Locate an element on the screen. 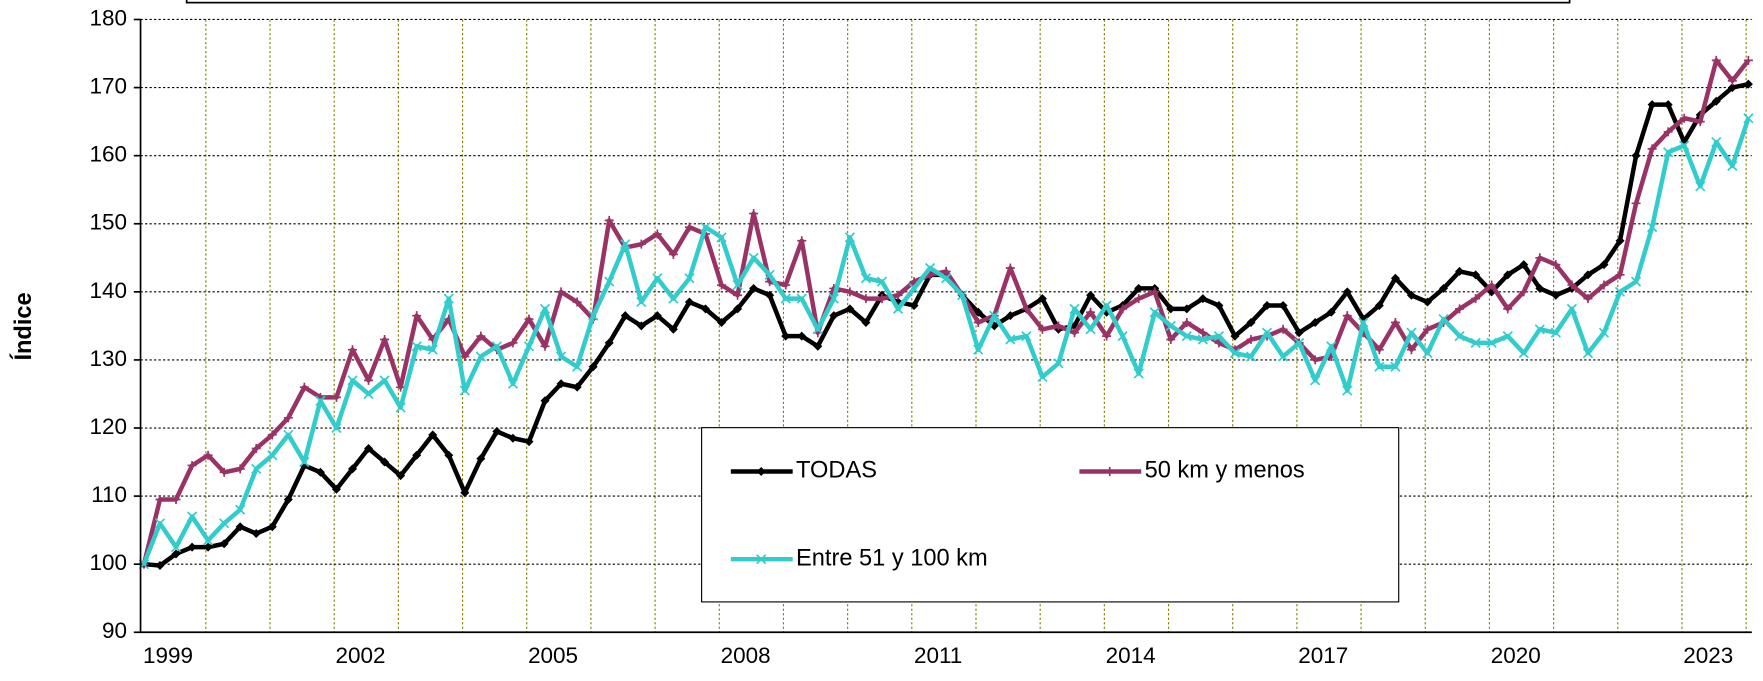 The image size is (1763, 681). x-tick-label: 2014 is located at coordinates (1131, 655).